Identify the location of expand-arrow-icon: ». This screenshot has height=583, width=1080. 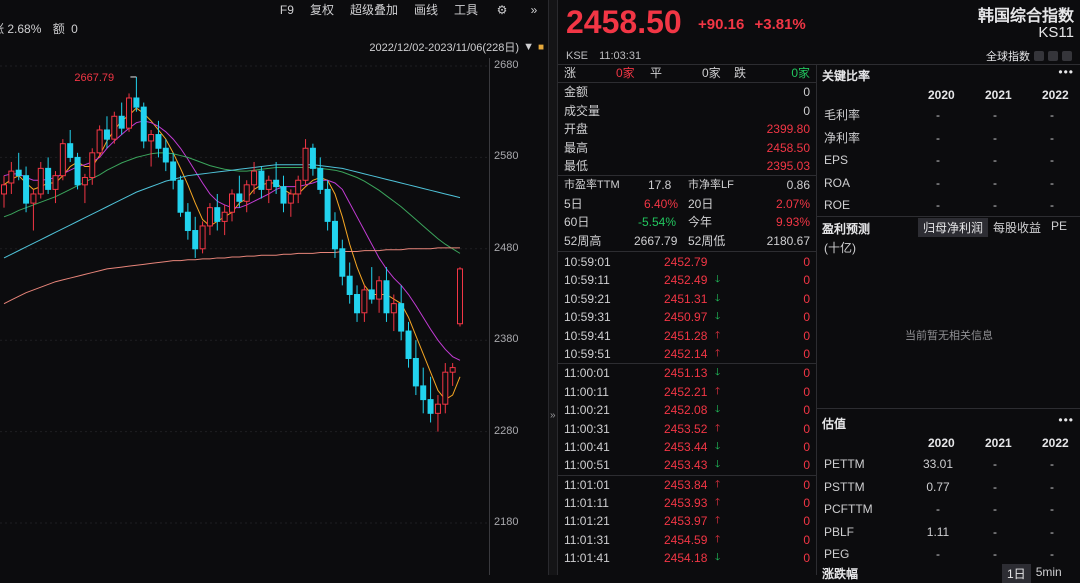
(553, 415).